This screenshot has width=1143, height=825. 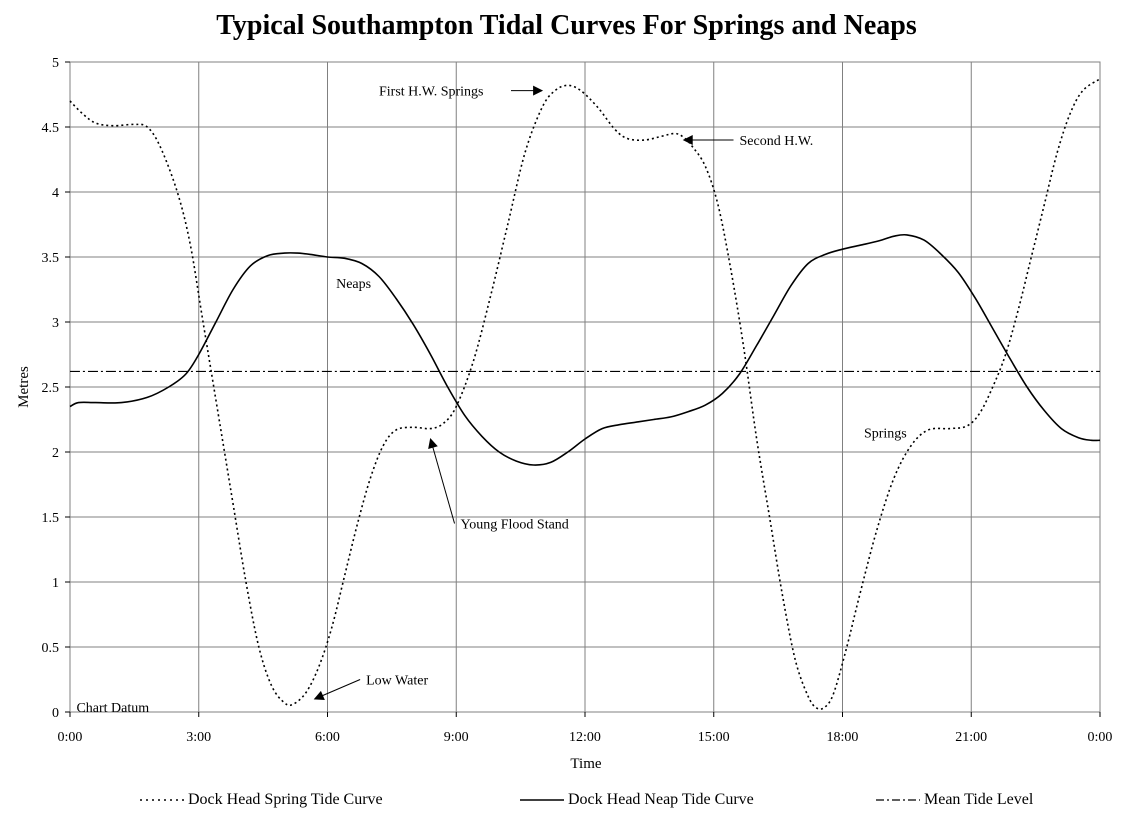 I want to click on legend-swatch-neap, so click(x=542, y=800).